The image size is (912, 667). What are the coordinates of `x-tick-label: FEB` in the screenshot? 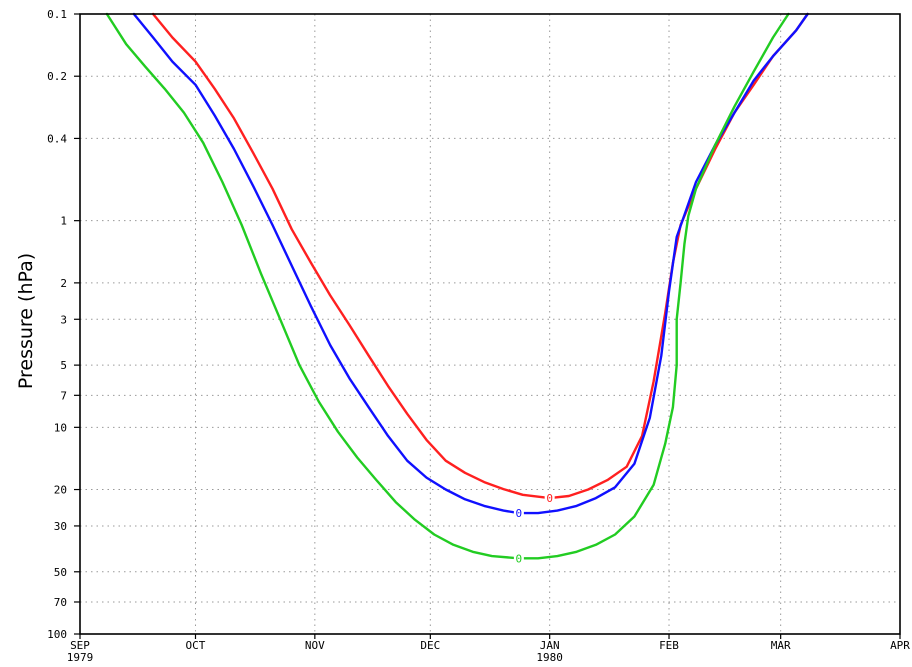 It's located at (669, 645).